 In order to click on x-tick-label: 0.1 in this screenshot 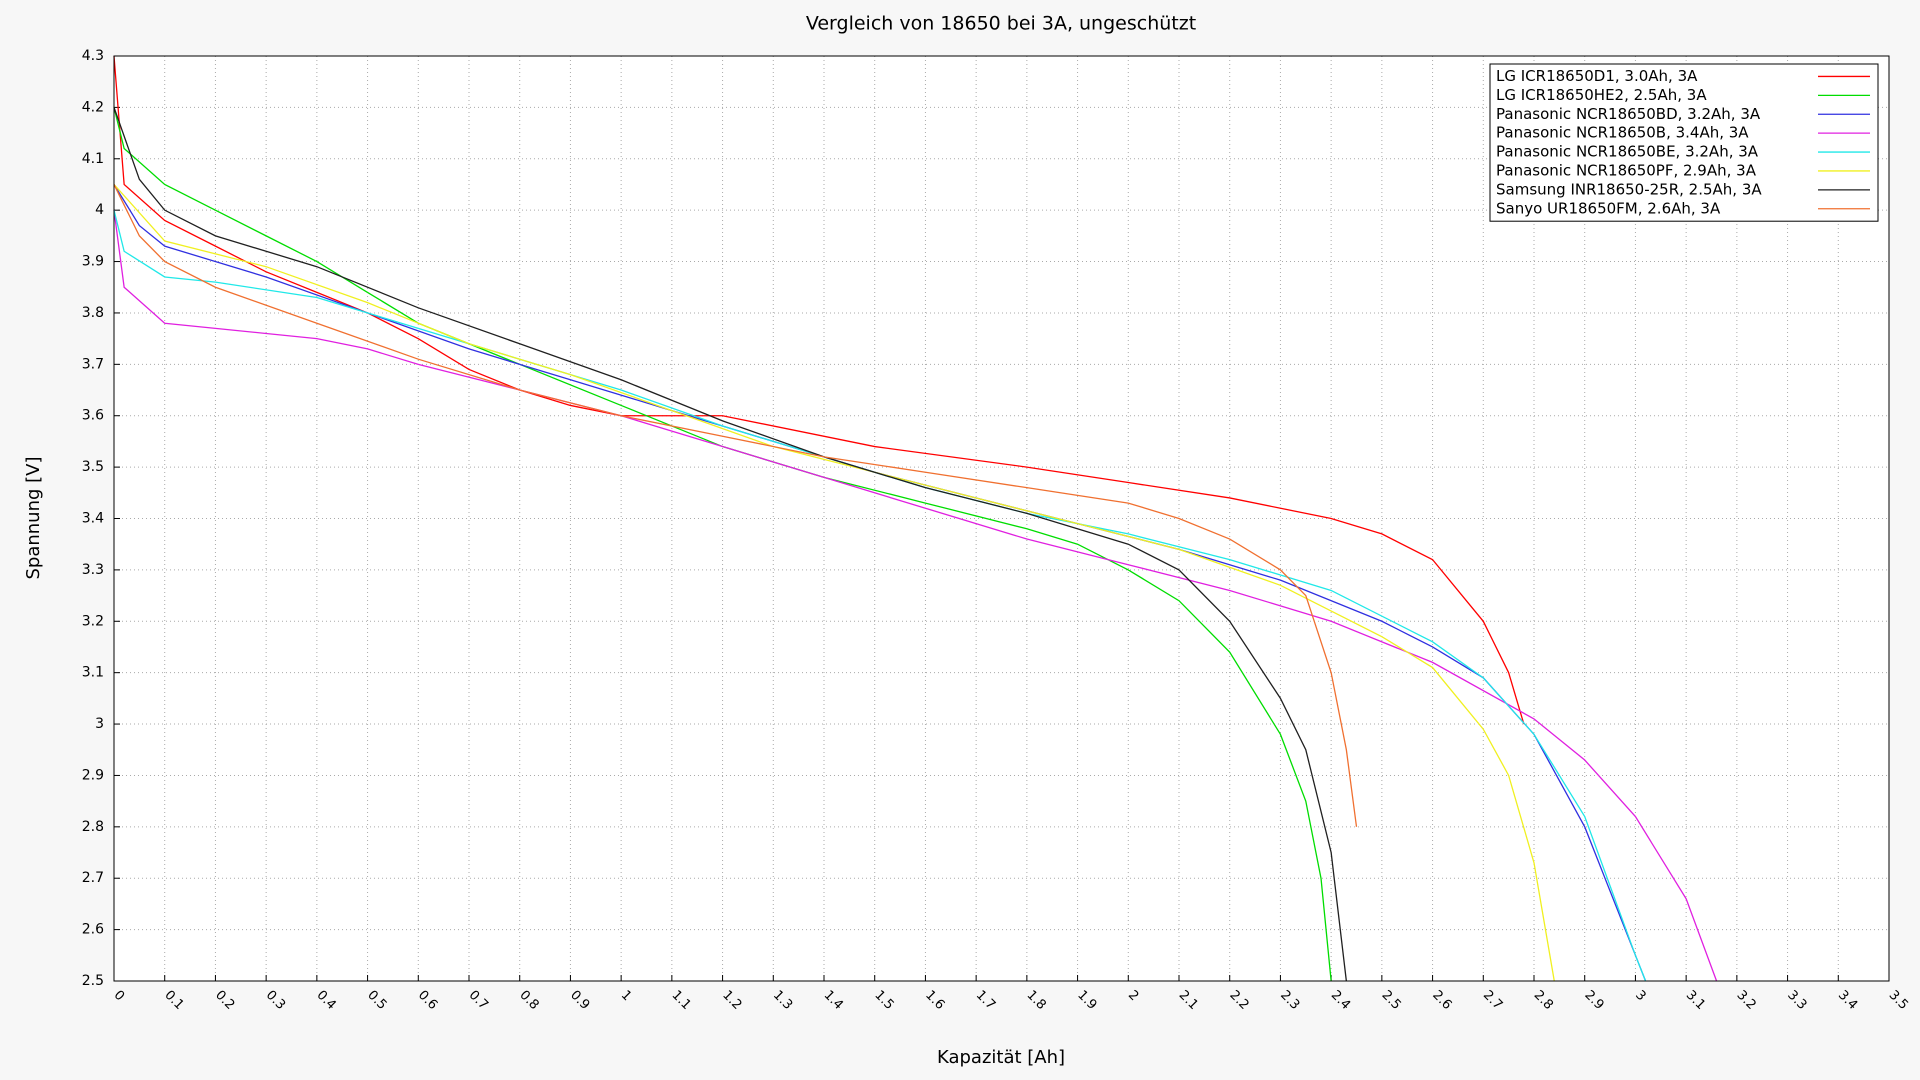, I will do `click(173, 1000)`.